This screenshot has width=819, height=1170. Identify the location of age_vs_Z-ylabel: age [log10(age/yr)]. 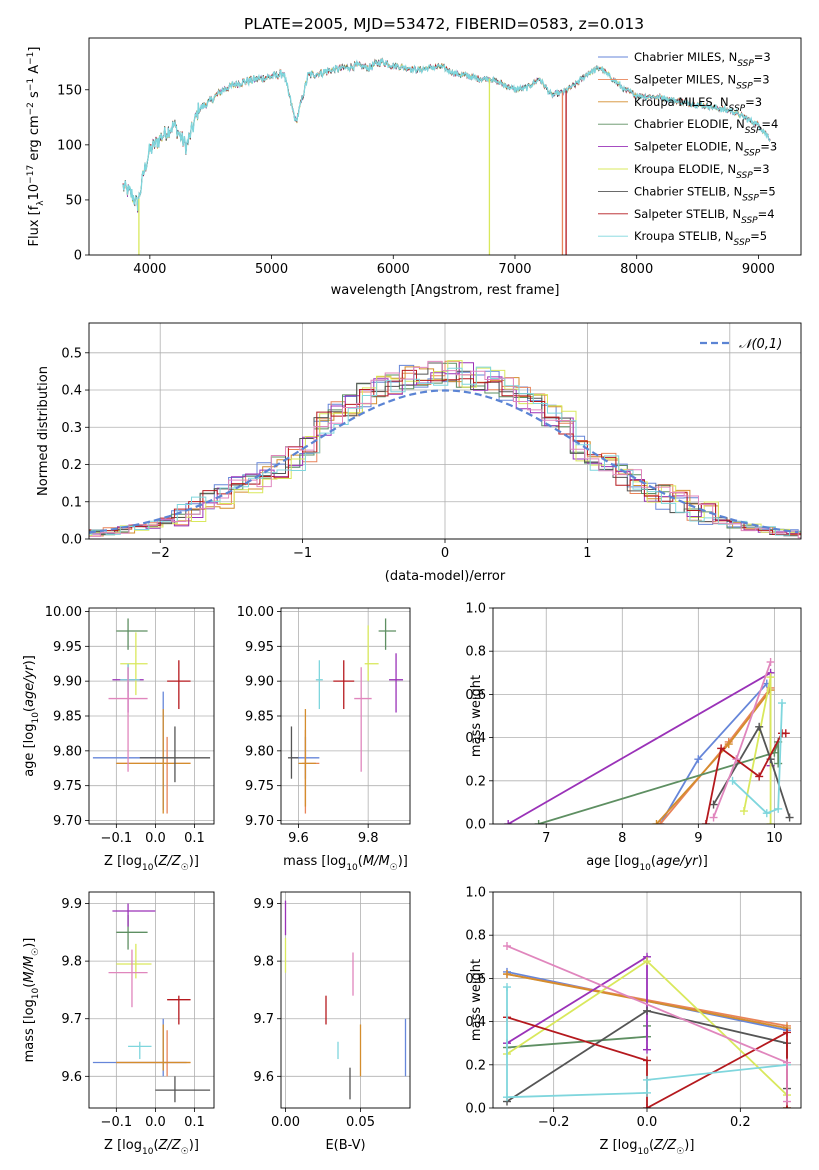
(31, 716).